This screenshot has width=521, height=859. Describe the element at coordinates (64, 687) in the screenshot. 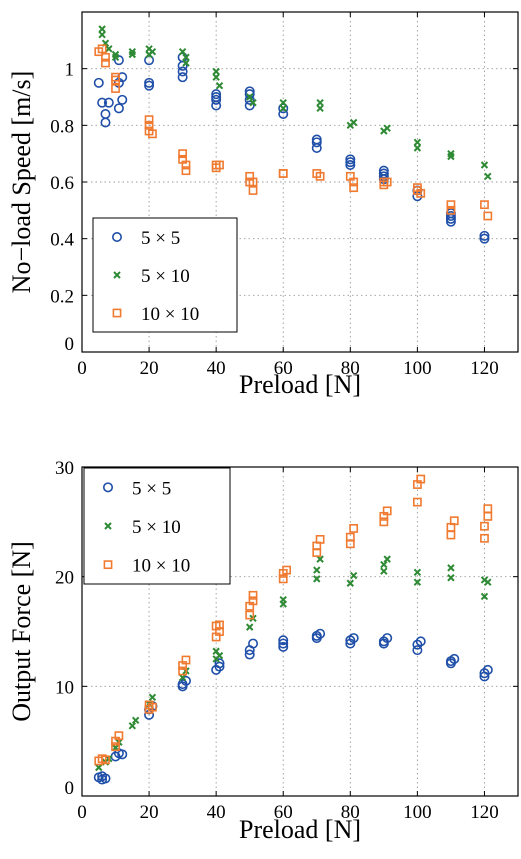

I see `y-tick-label: 10` at that location.